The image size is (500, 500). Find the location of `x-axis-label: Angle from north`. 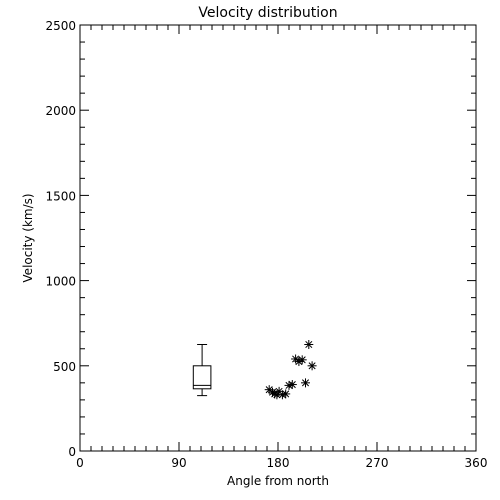

x-axis-label: Angle from north is located at coordinates (278, 481).